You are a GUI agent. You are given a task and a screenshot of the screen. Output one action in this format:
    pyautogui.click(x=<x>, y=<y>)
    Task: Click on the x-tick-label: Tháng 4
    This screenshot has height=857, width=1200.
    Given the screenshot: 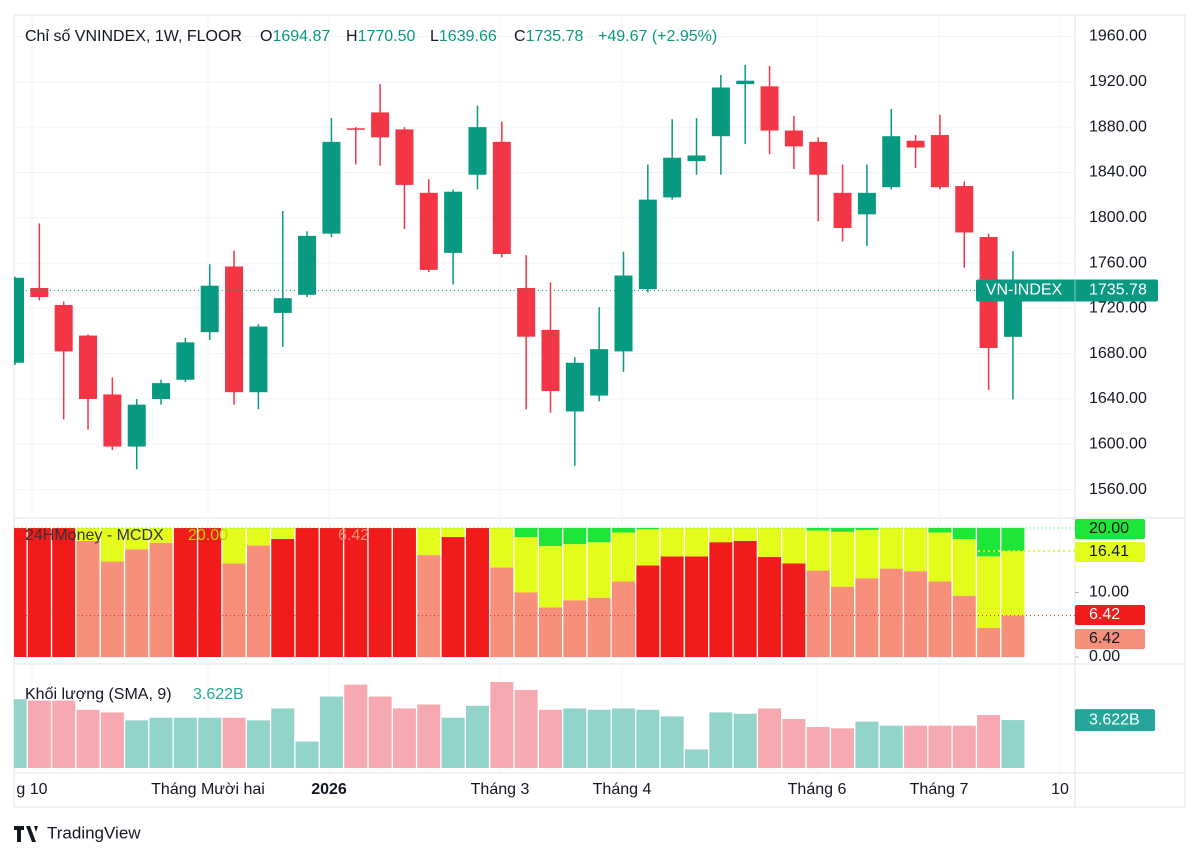 What is the action you would take?
    pyautogui.click(x=622, y=789)
    